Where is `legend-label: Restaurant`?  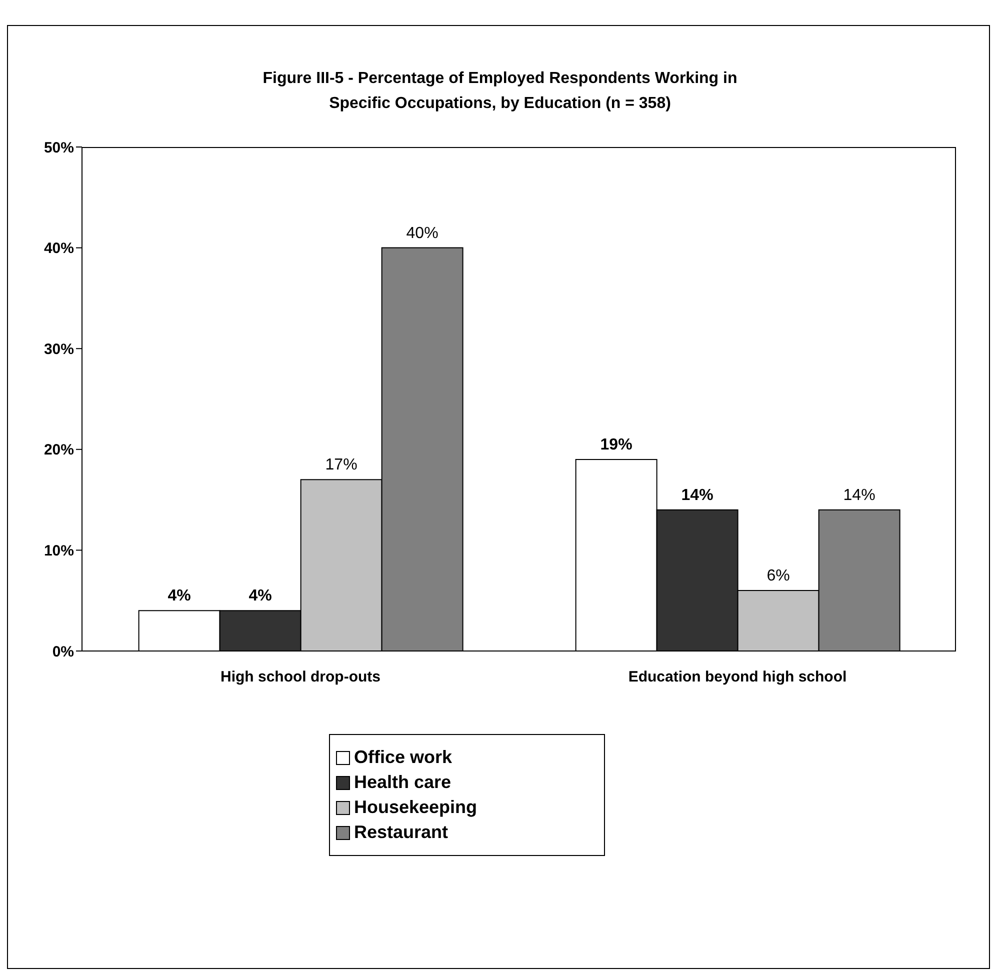 legend-label: Restaurant is located at coordinates (401, 832).